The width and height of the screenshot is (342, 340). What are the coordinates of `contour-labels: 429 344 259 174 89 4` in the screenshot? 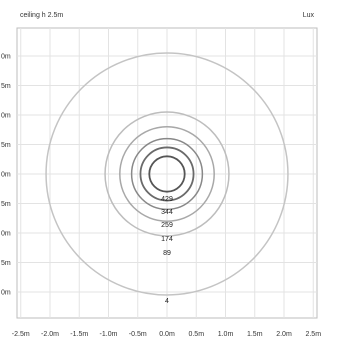 It's located at (167, 250).